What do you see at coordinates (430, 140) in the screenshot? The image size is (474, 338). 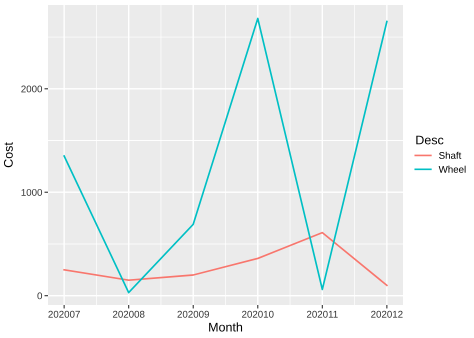 I see `legend-title: Desc` at bounding box center [430, 140].